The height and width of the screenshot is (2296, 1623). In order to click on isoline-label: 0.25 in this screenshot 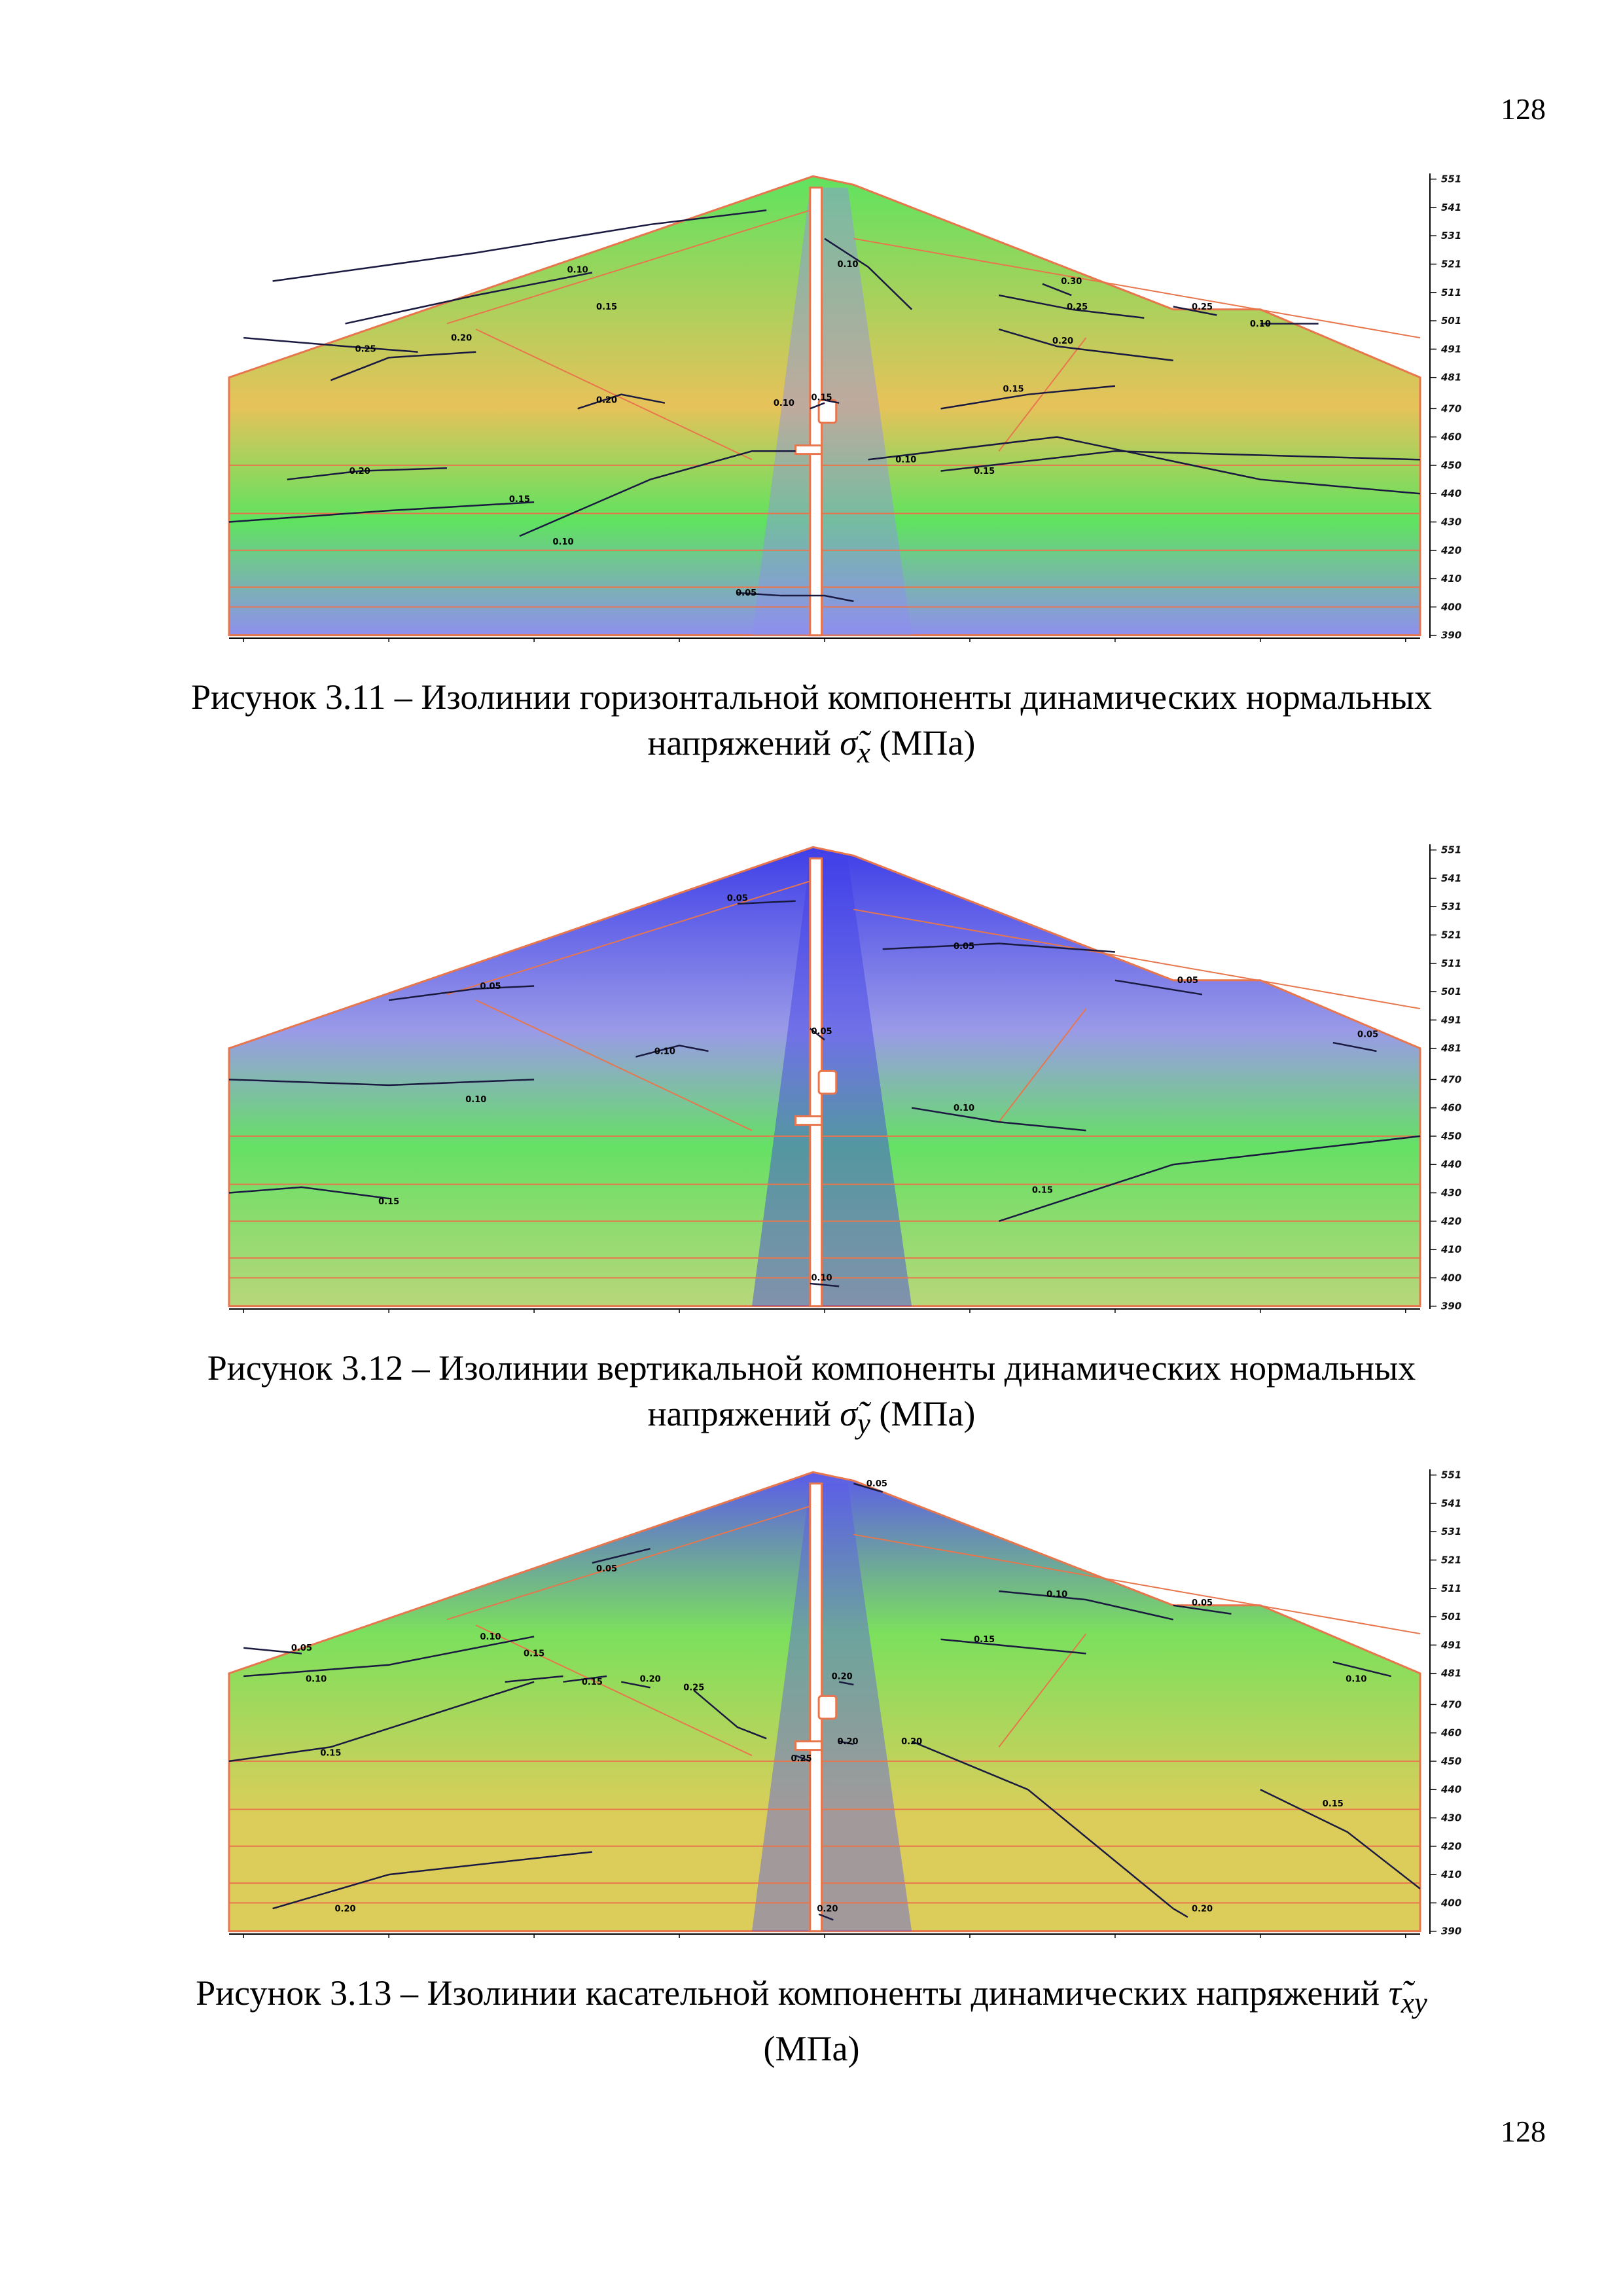, I will do `click(801, 1759)`.